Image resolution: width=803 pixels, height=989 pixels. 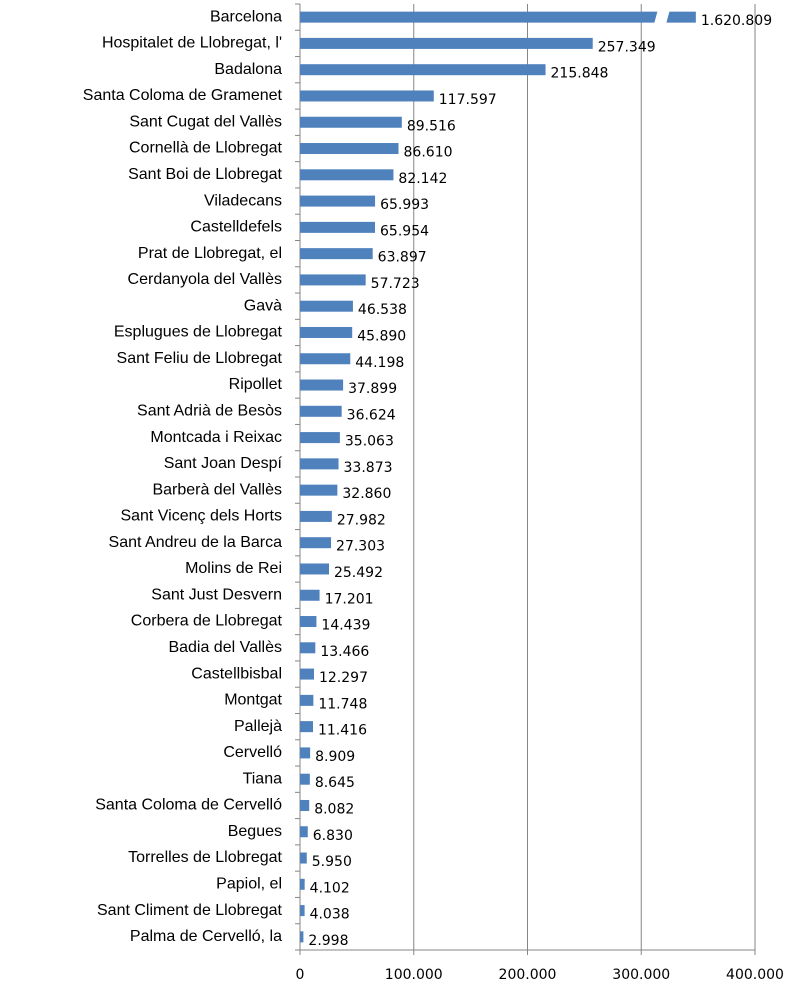 I want to click on y-tick-label: Palma de Cervelló, la, so click(x=206, y=936).